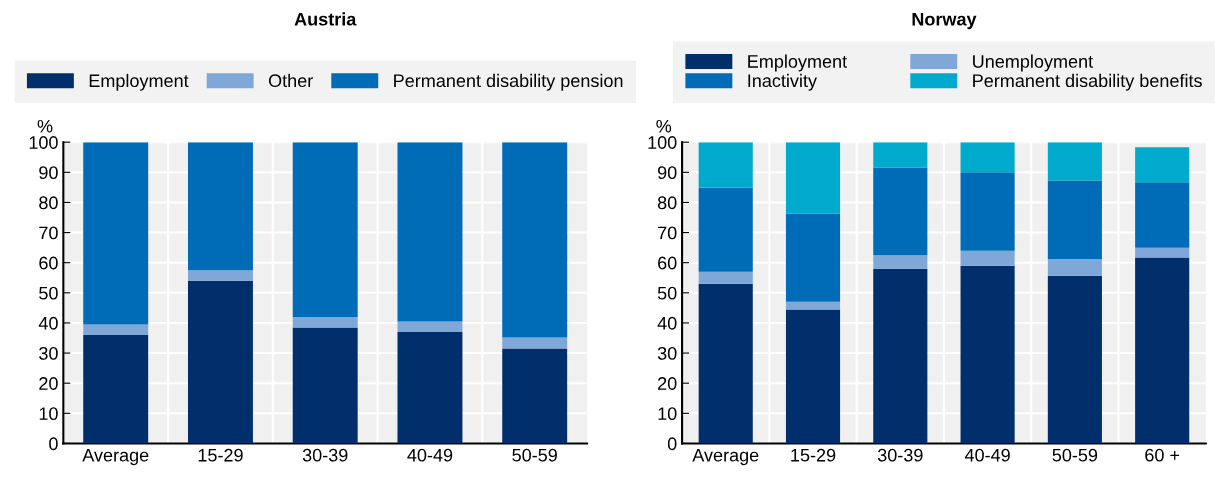 The height and width of the screenshot is (482, 1218). I want to click on legend-label: Permanent disability pension, so click(508, 82).